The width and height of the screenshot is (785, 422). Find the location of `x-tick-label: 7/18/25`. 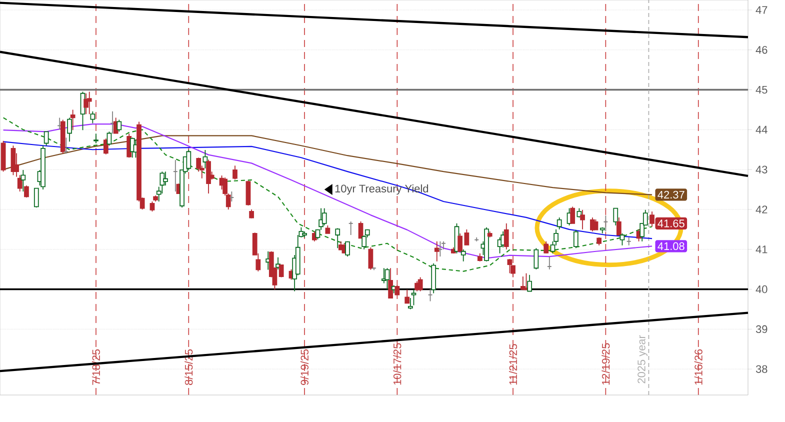

x-tick-label: 7/18/25 is located at coordinates (96, 367).